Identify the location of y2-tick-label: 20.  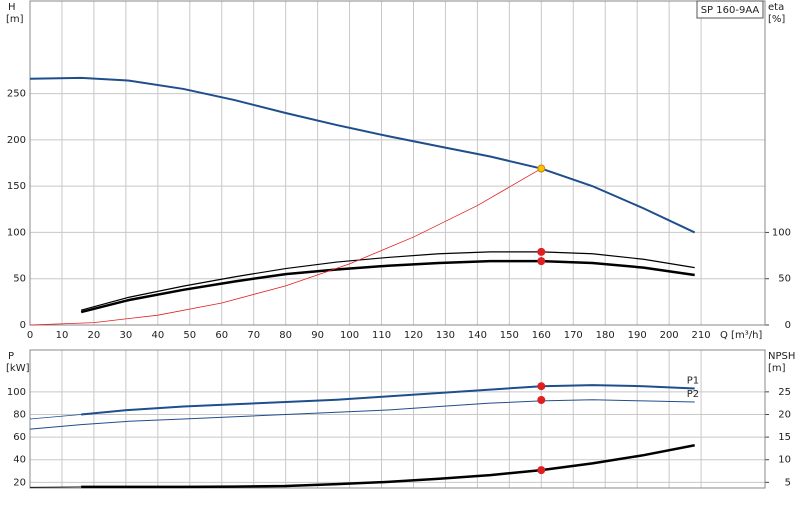
(784, 414).